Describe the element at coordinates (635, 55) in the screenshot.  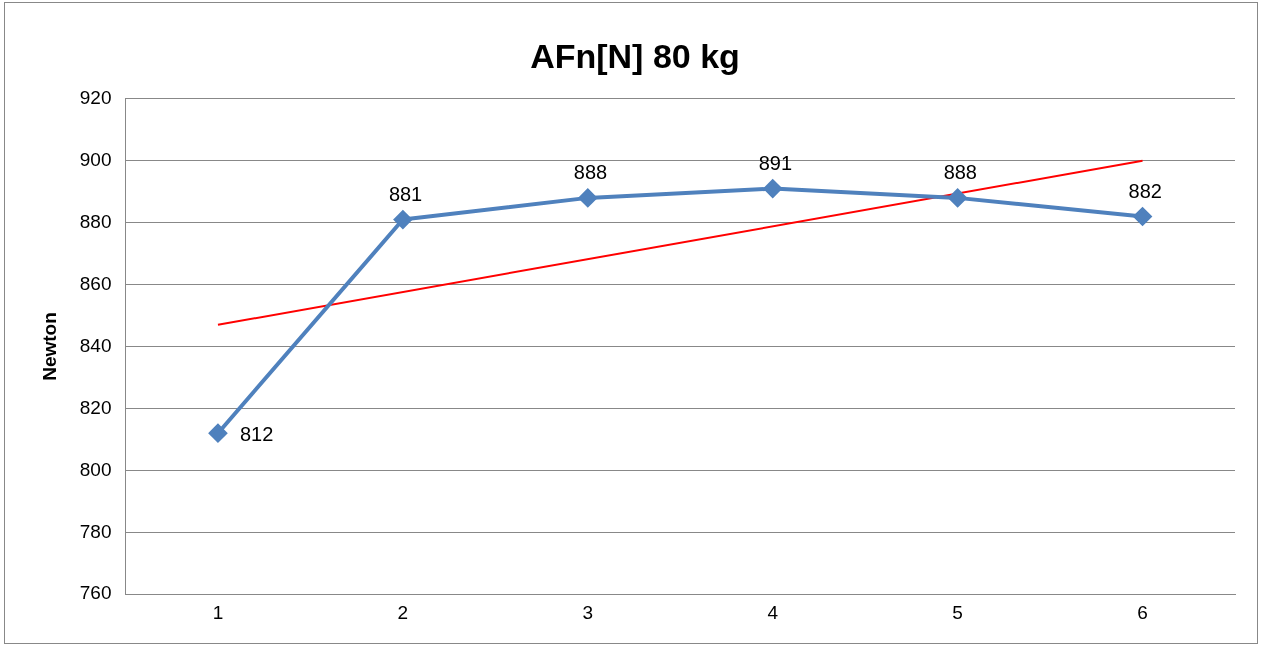
I see `chart-title: AFn[N] 80 kg` at that location.